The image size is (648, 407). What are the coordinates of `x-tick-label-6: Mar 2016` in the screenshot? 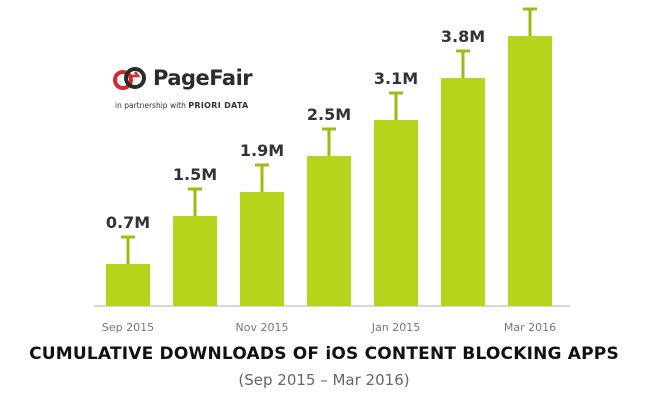 It's located at (530, 327).